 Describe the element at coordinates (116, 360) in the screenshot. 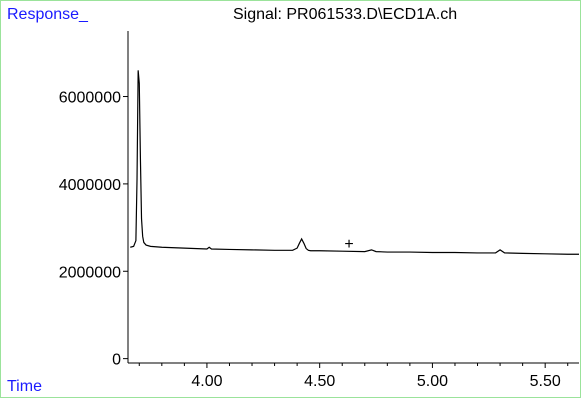

I see `y-tick-label: 0` at that location.